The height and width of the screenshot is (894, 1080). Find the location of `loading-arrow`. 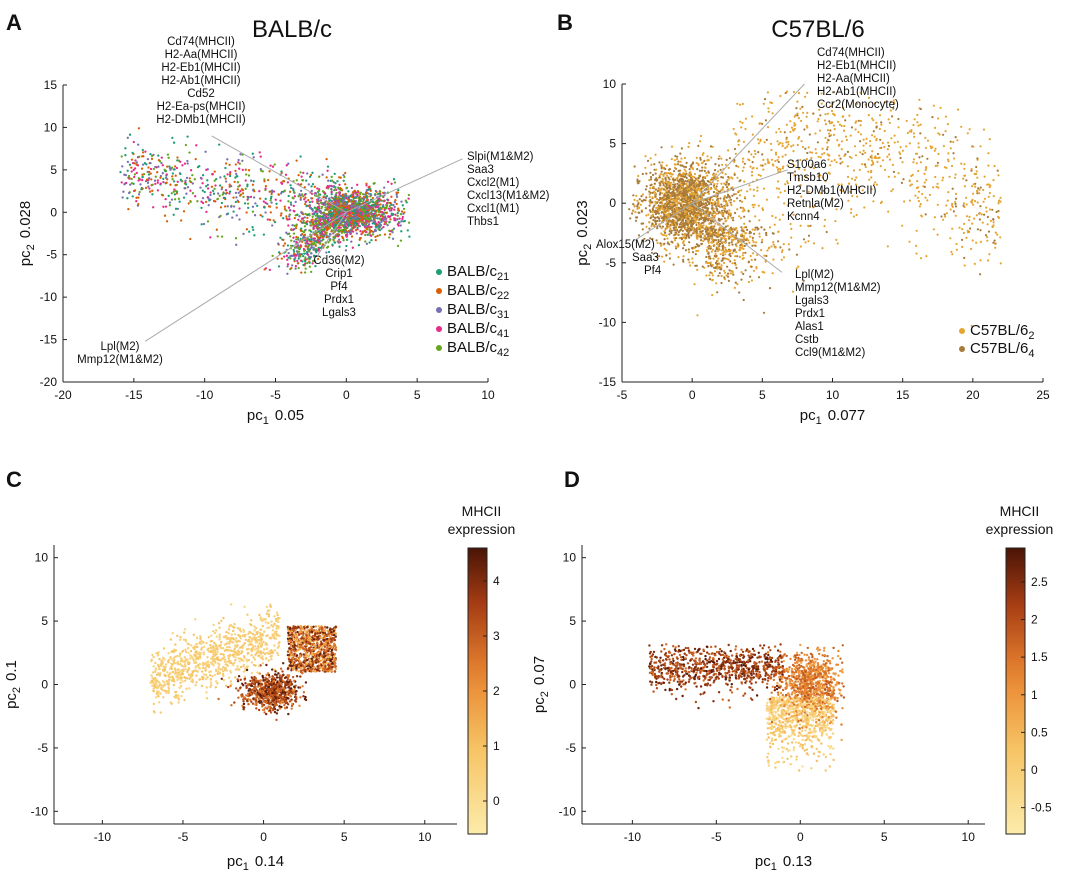

loading-arrow is located at coordinates (245, 276).